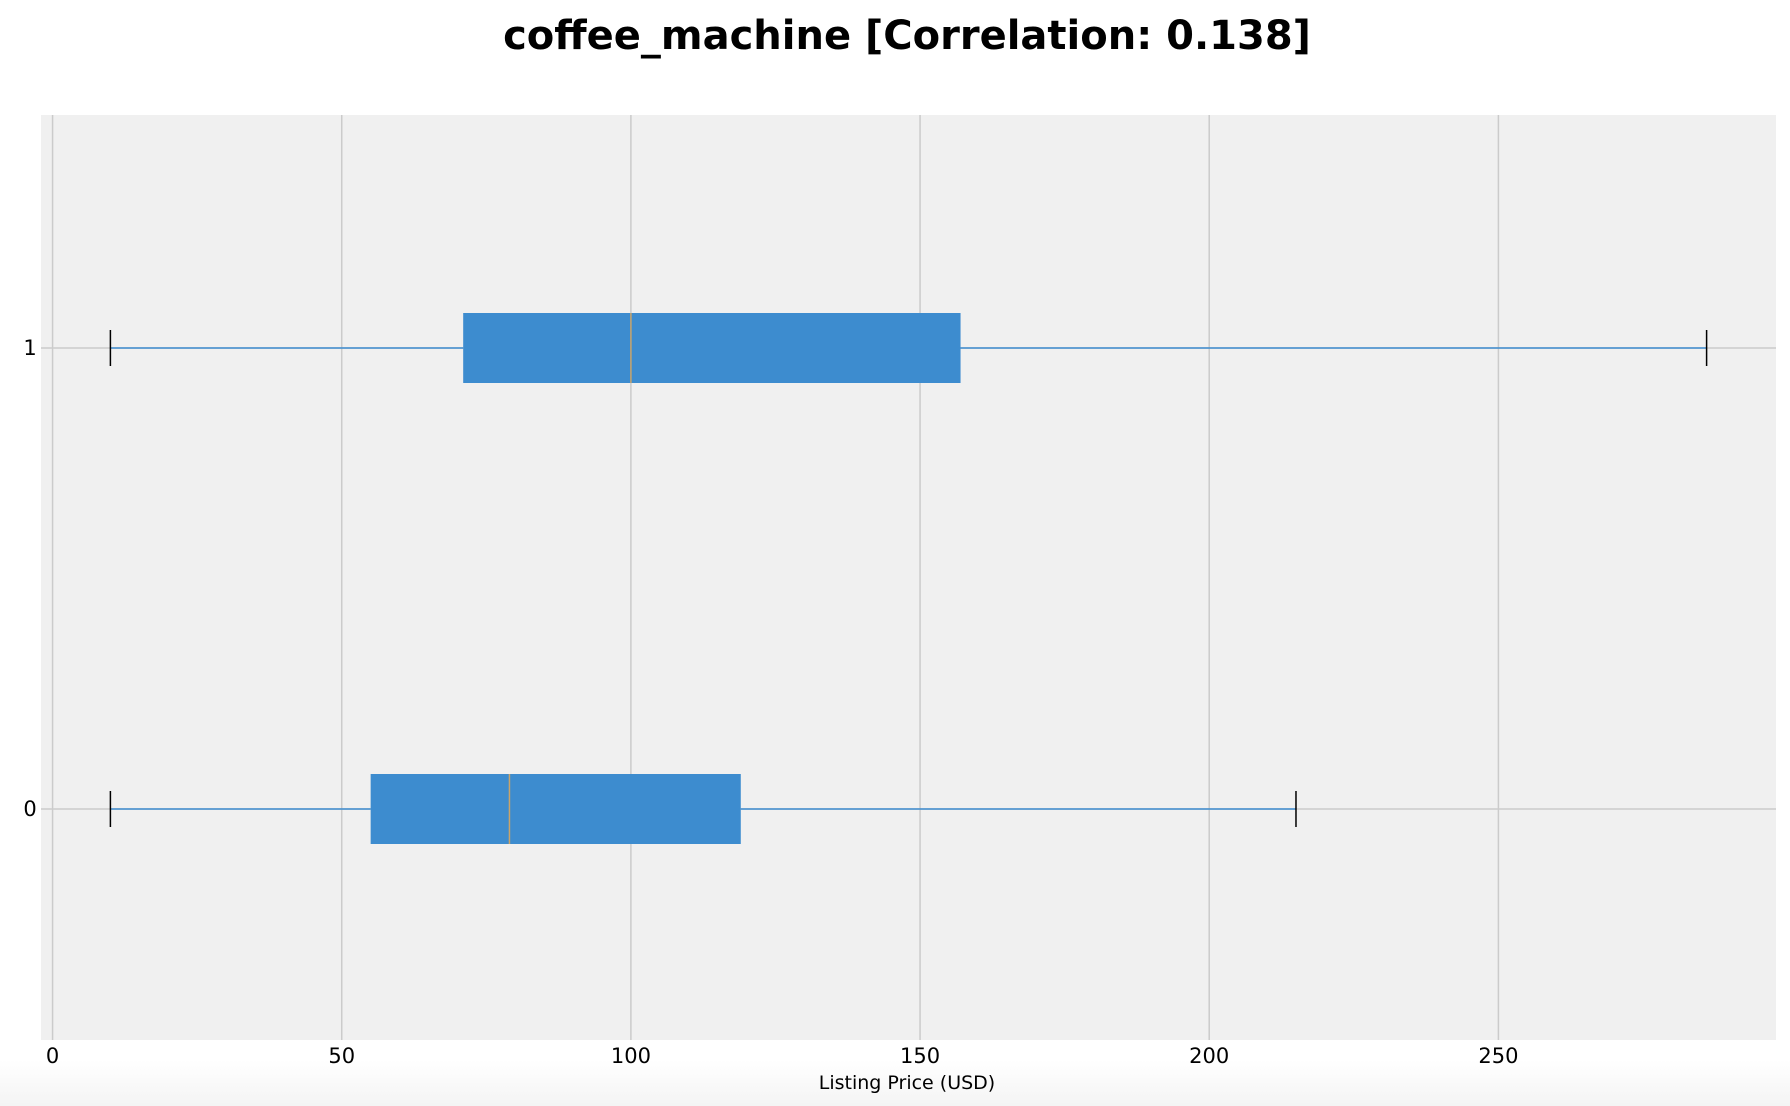 The image size is (1790, 1106). Describe the element at coordinates (1209, 1056) in the screenshot. I see `x-tick-label: 200` at that location.